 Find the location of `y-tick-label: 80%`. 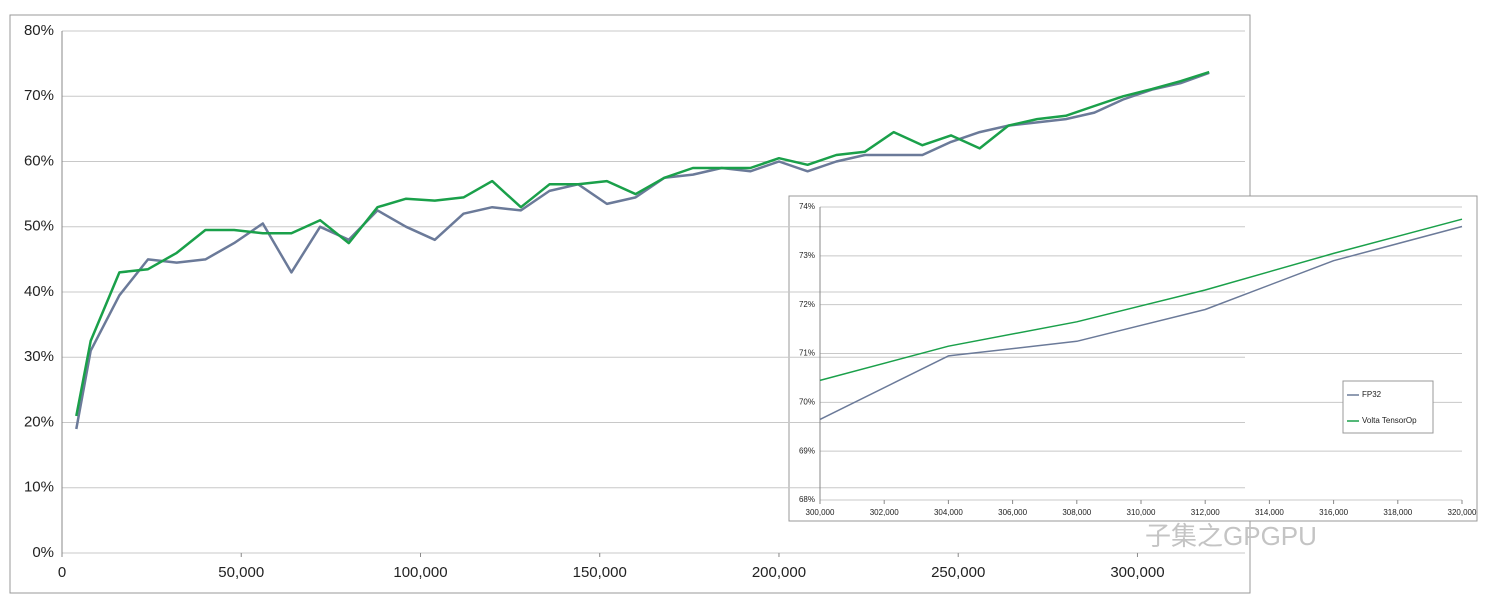

y-tick-label: 80% is located at coordinates (39, 30).